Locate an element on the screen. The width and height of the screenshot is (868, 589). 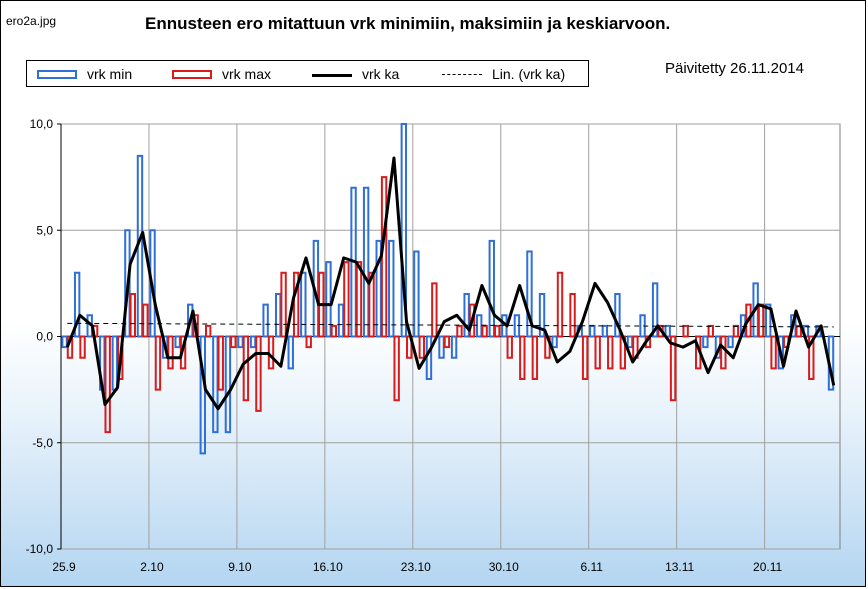
legend-swatch-vrk-max is located at coordinates (192, 74).